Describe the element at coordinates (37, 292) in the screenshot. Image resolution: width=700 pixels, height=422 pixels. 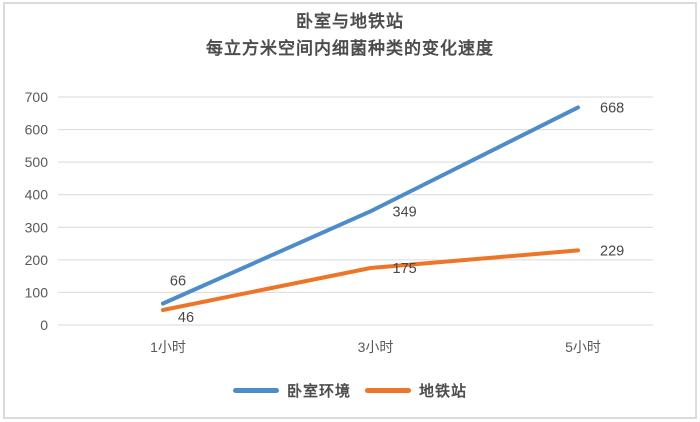
I see `y-tick-label: 100` at that location.